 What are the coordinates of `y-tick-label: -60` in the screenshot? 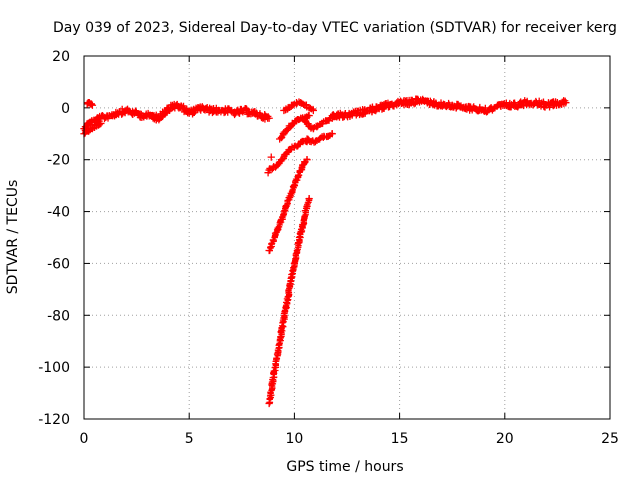 It's located at (58, 264).